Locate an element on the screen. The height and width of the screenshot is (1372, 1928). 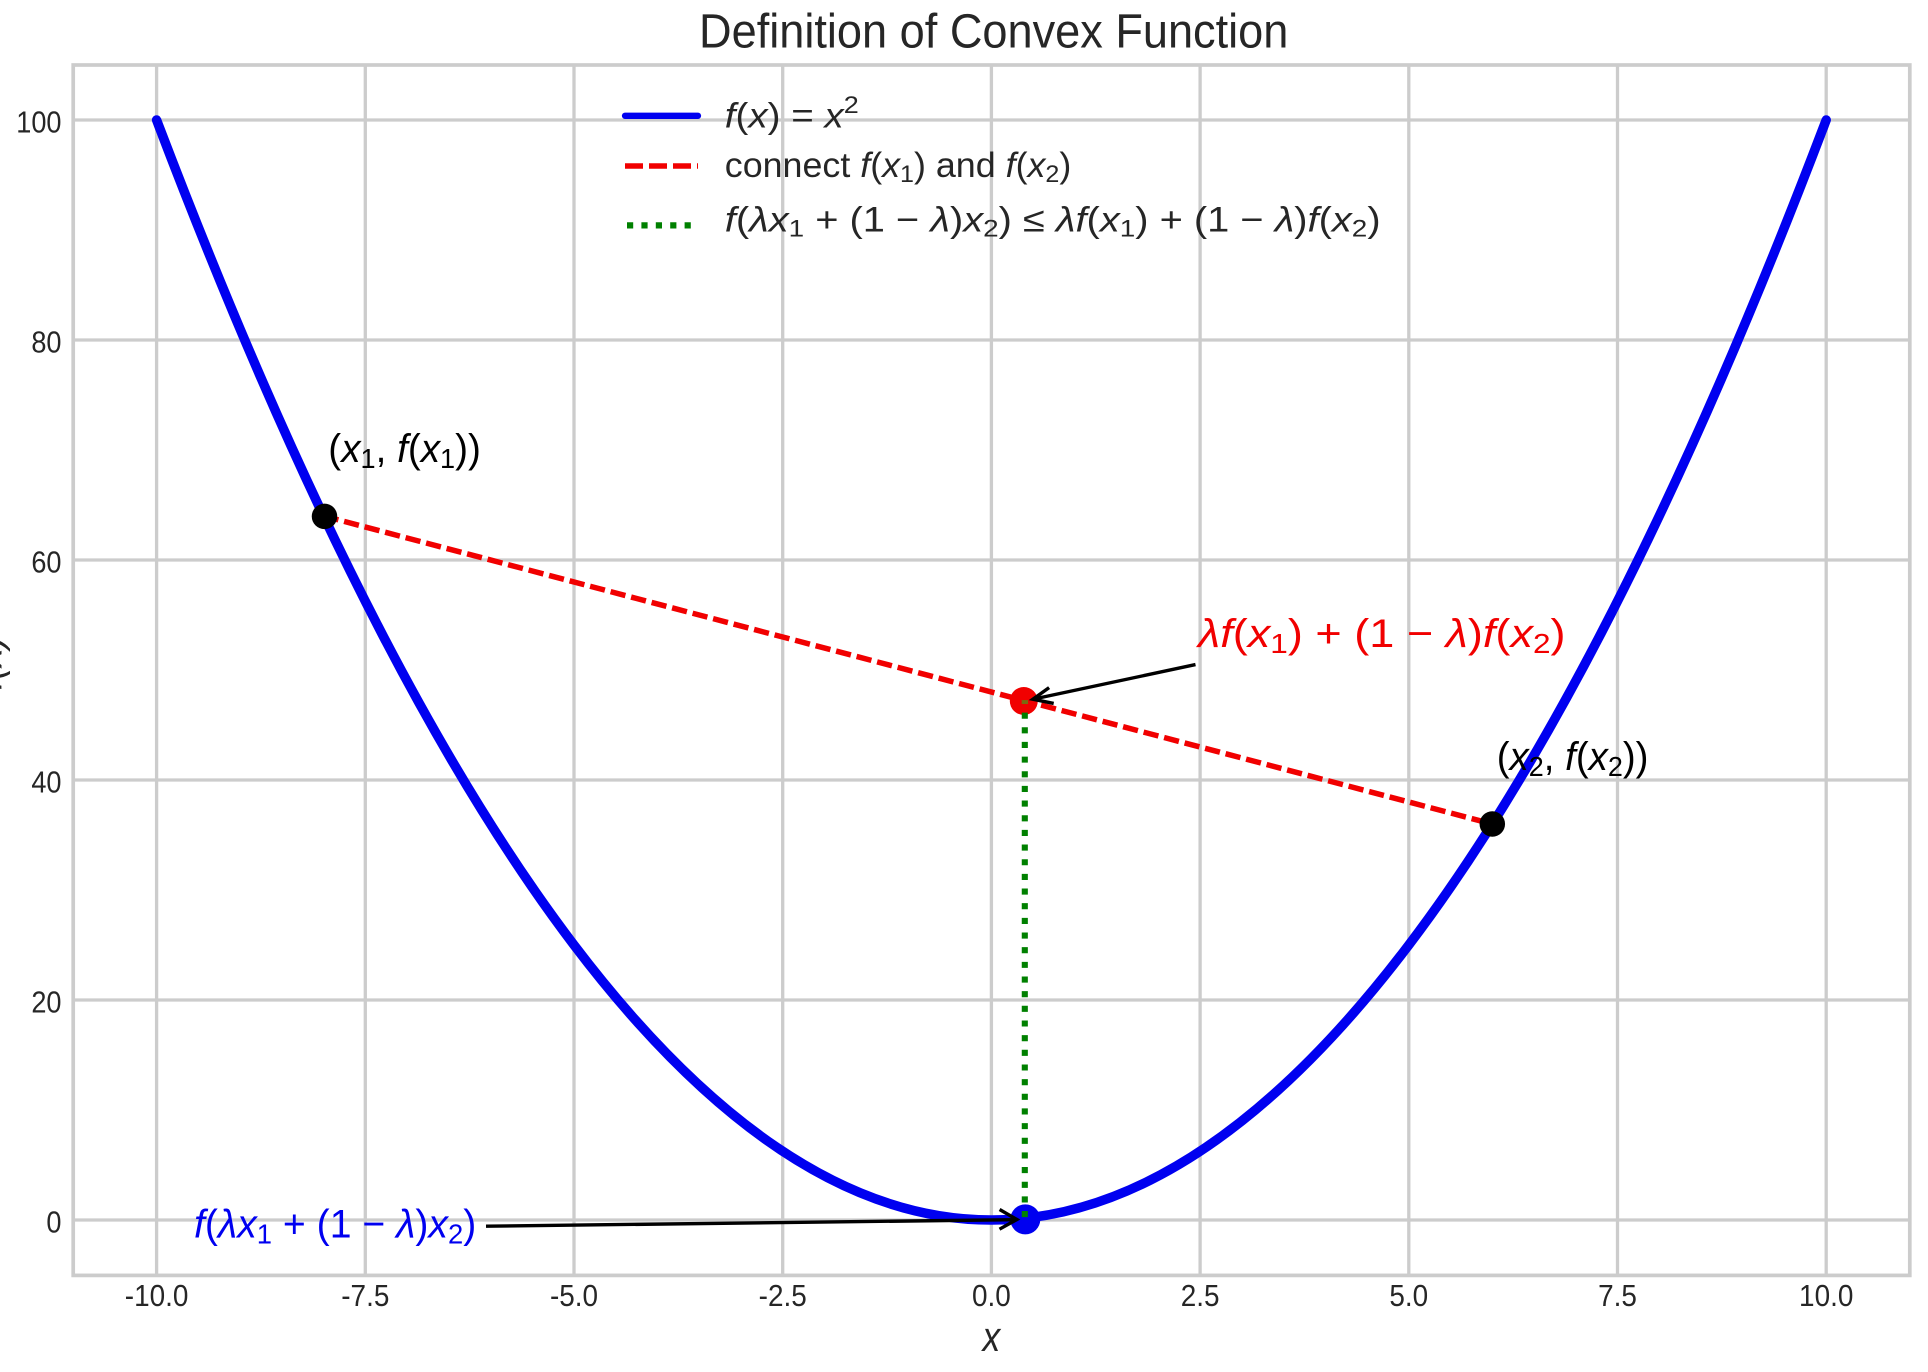
svg-text: 5.0 is located at coordinates (1408, 1296).